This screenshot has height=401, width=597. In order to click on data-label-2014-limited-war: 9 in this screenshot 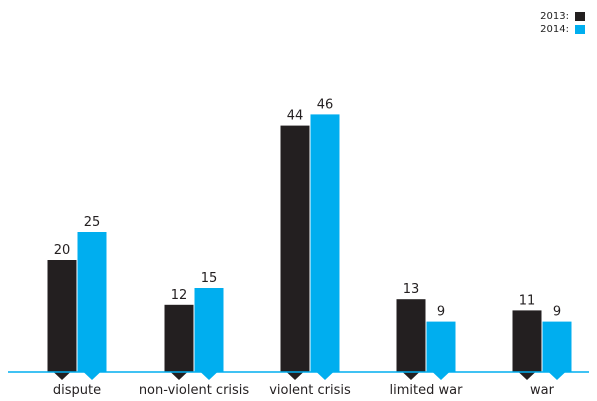, I will do `click(441, 312)`.